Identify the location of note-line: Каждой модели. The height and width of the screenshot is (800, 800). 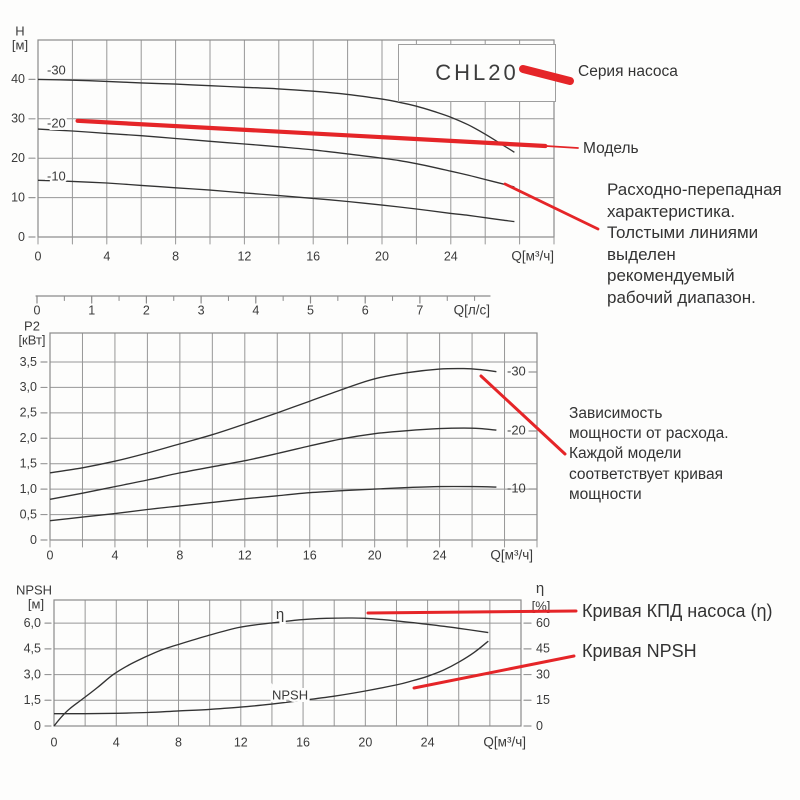
(625, 454).